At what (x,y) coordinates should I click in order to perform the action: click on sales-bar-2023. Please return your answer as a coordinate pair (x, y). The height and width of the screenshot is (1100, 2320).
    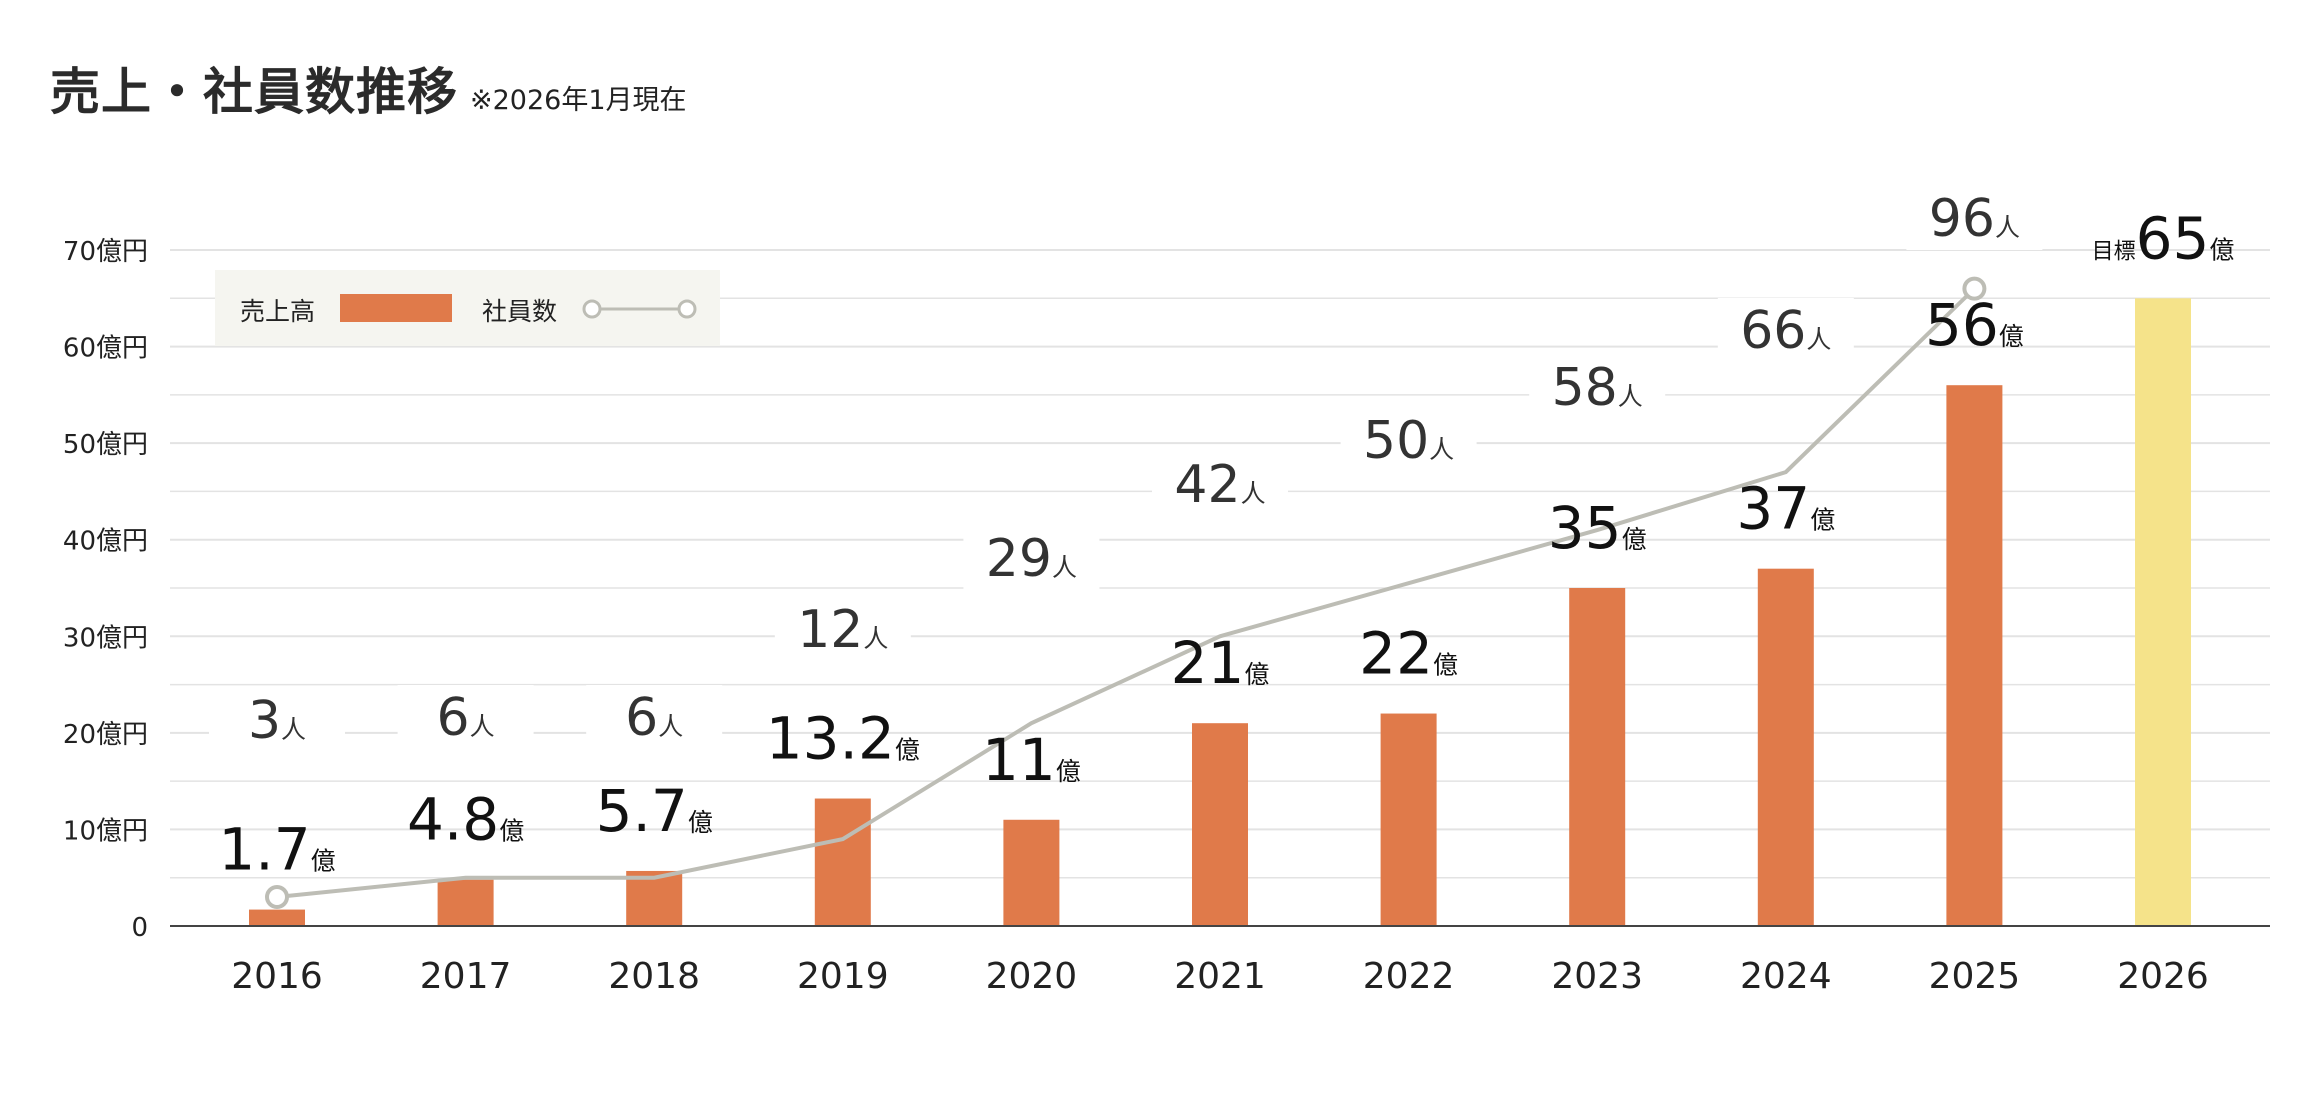
    Looking at the image, I should click on (1597, 757).